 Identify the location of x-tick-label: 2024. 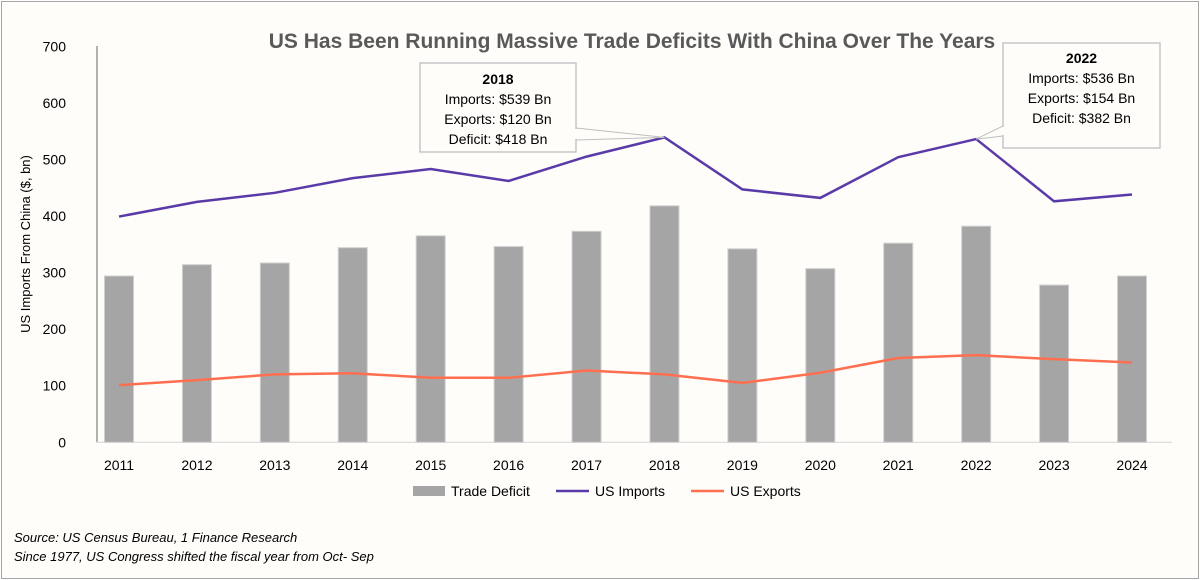
(1131, 465).